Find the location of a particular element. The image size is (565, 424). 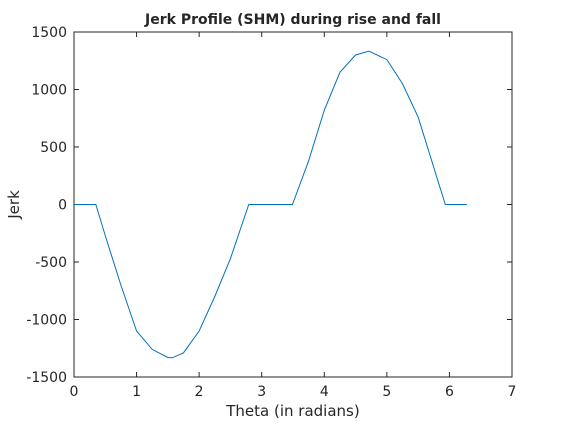

y-tick-label: -1000 is located at coordinates (46, 321).